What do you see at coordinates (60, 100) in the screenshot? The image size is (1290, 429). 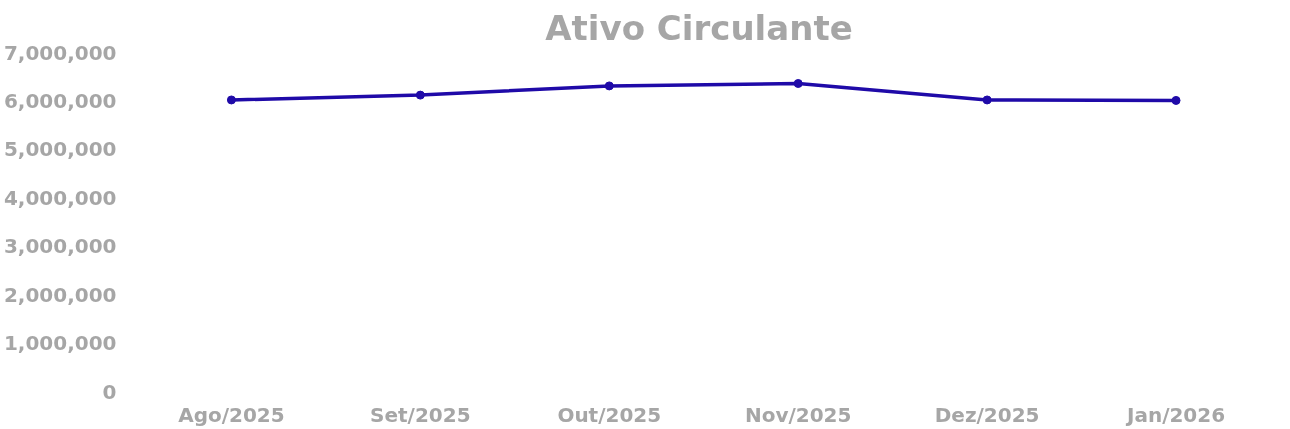 I see `y-tick-label: 6,000,000` at bounding box center [60, 100].